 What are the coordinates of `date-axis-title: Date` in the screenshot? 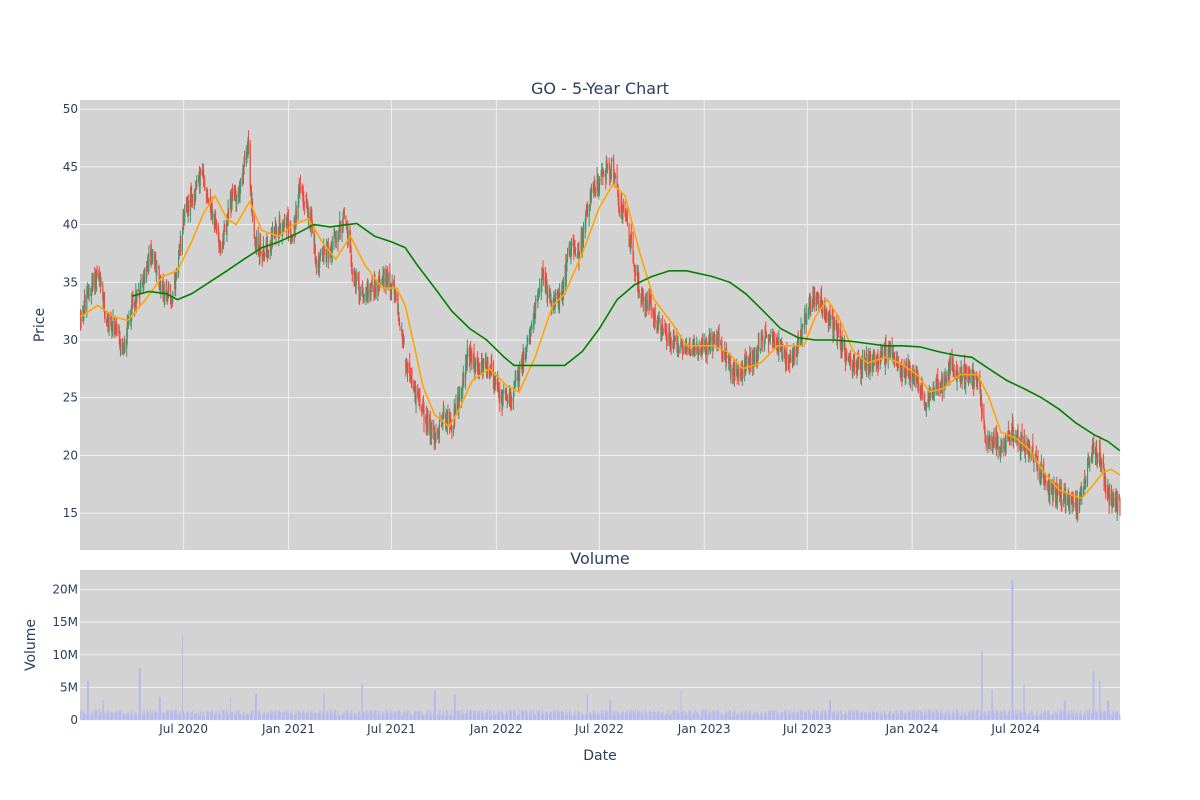 It's located at (599, 756).